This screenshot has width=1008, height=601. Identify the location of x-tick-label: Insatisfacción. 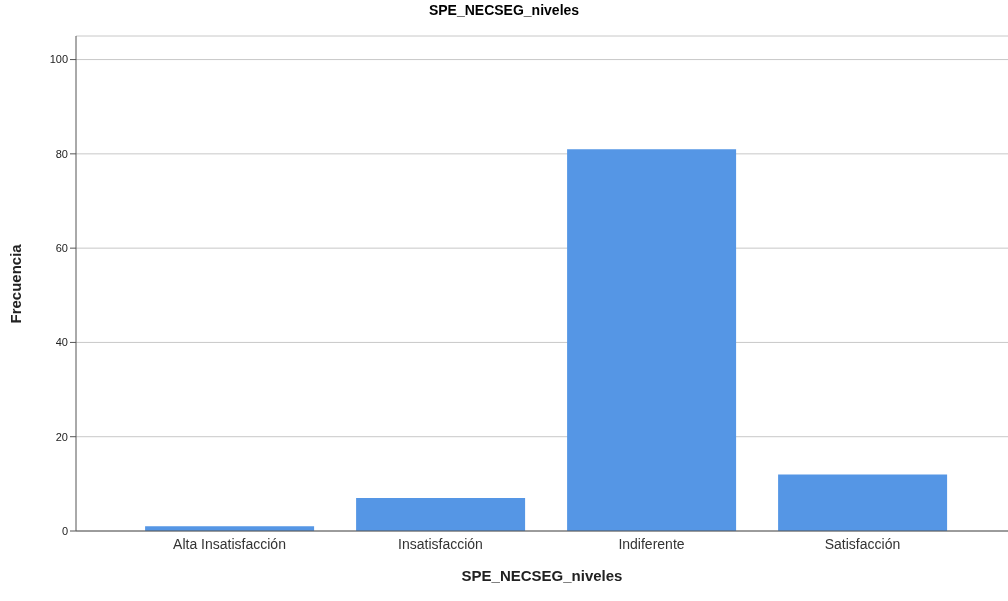
(440, 543).